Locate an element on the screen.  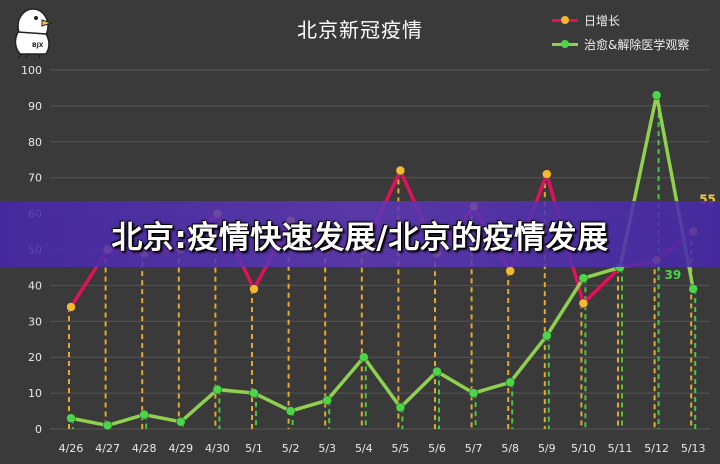
legend-label-daily: 日增长 is located at coordinates (602, 20).